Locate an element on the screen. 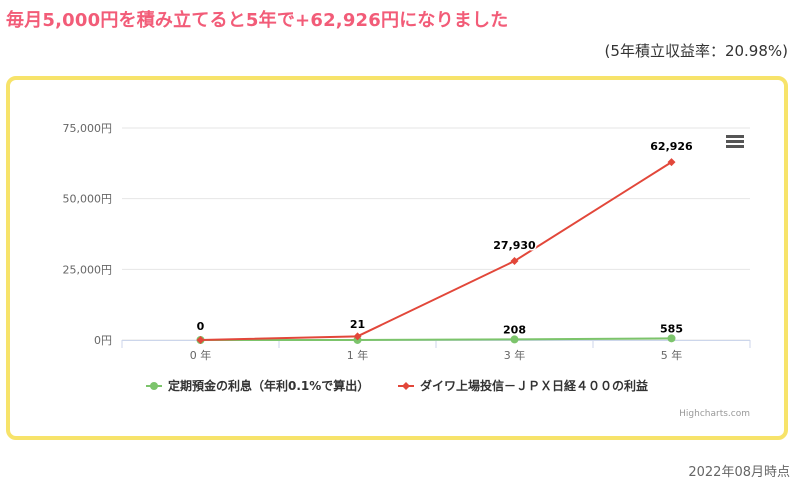 The image size is (800, 483). y-tick-label: 75,000円 is located at coordinates (88, 128).